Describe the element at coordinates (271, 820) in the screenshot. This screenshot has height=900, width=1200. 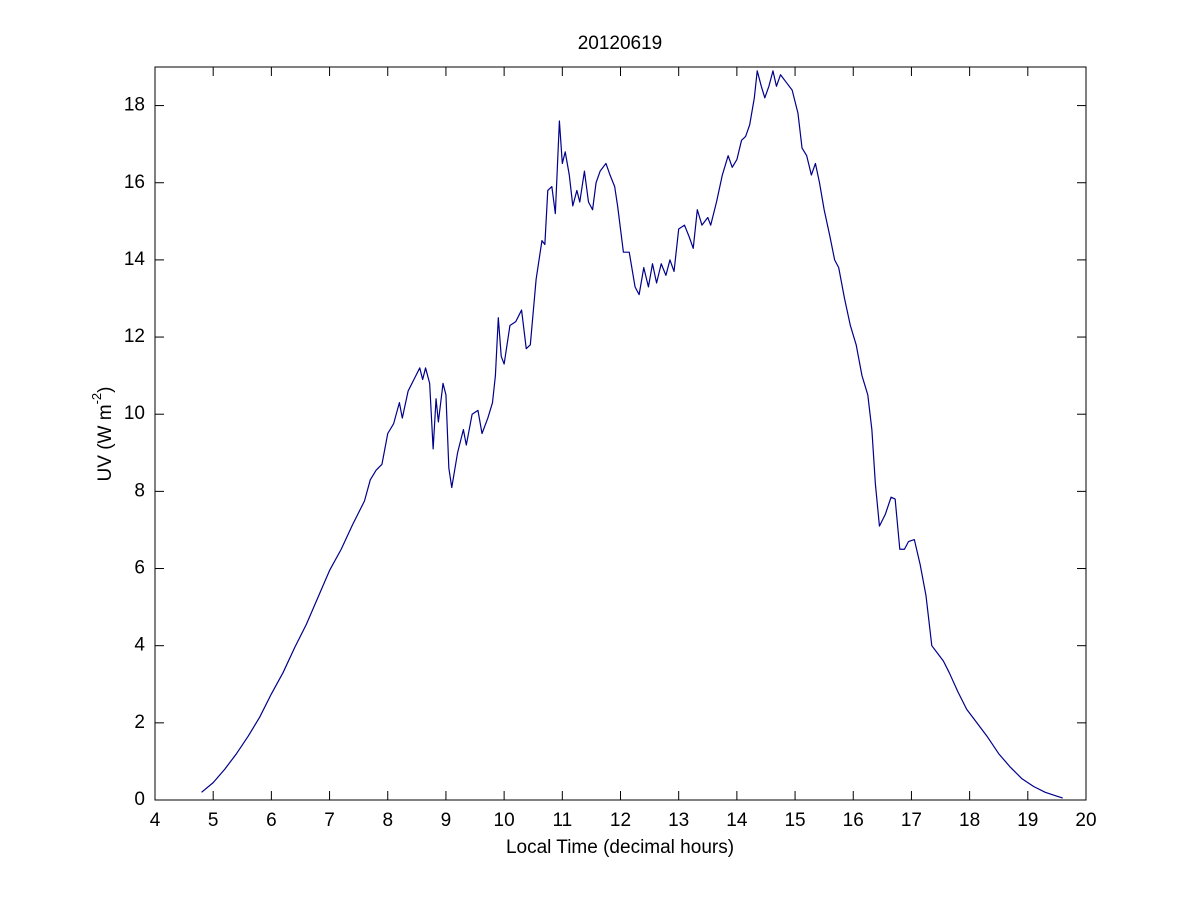
I see `x-tick-label: 6` at that location.